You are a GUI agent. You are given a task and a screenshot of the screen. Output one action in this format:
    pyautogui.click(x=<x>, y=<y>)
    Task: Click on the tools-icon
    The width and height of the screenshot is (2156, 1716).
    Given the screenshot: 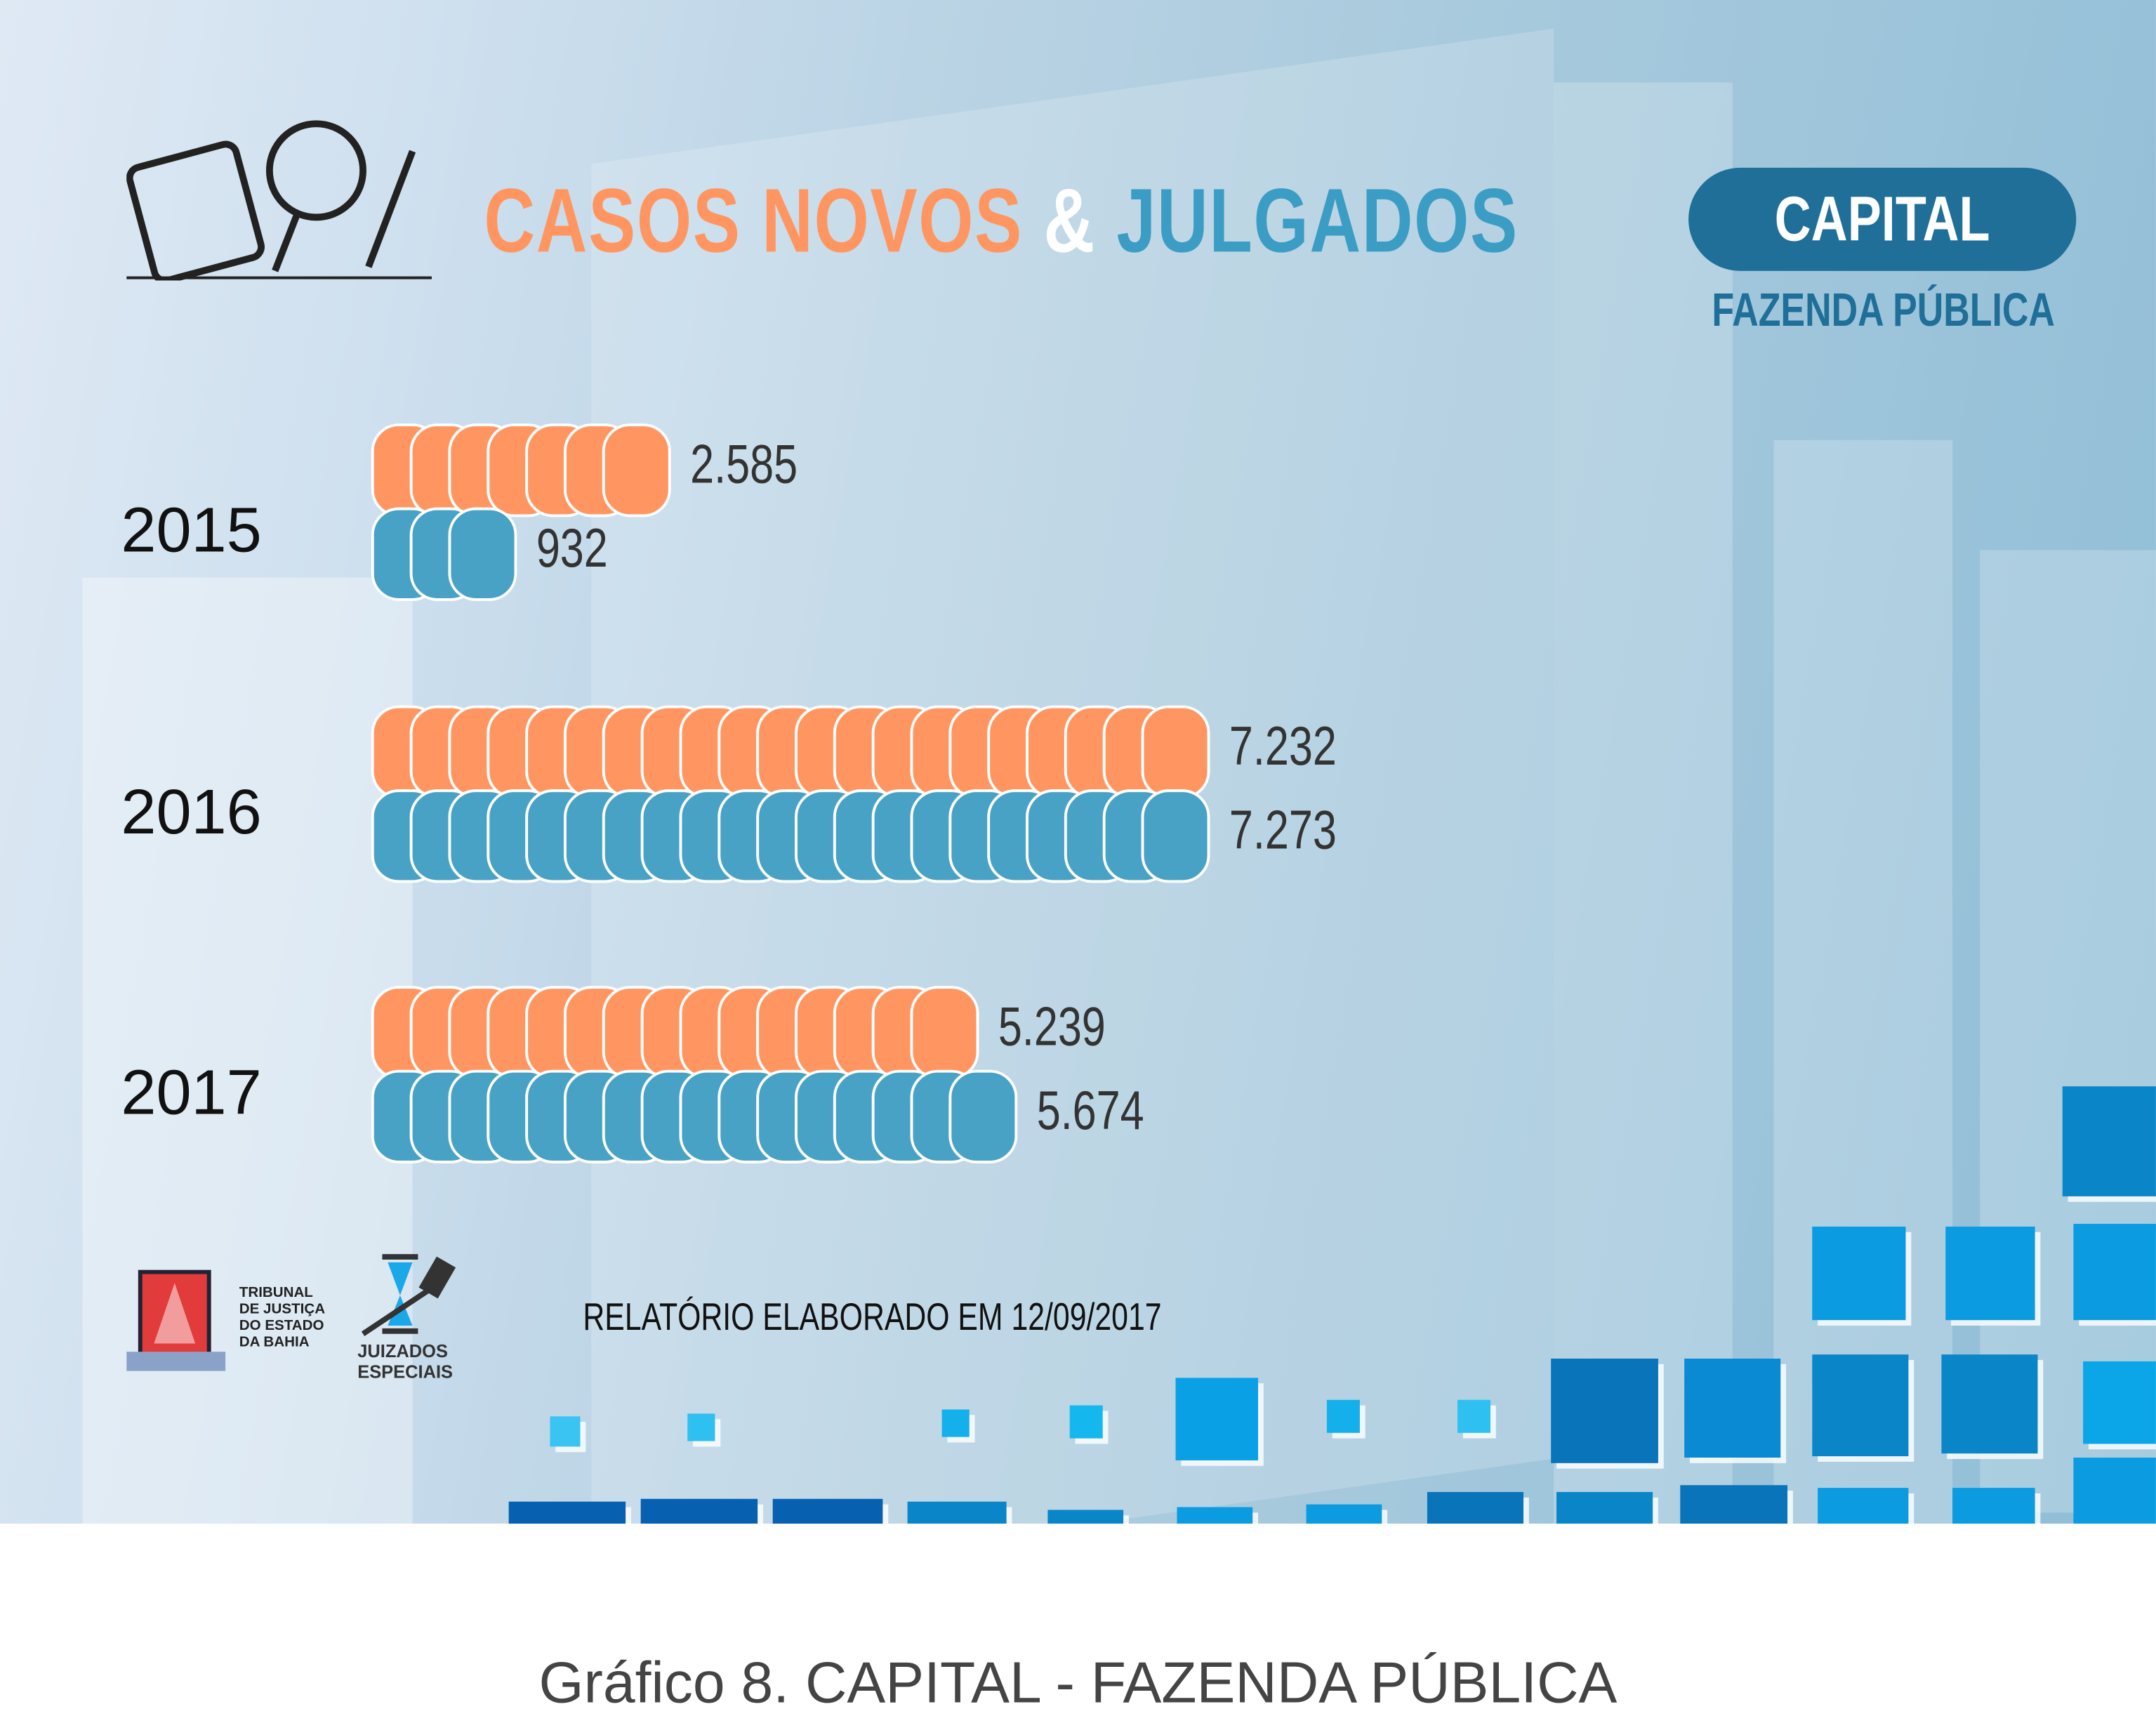 What is the action you would take?
    pyautogui.click(x=279, y=199)
    